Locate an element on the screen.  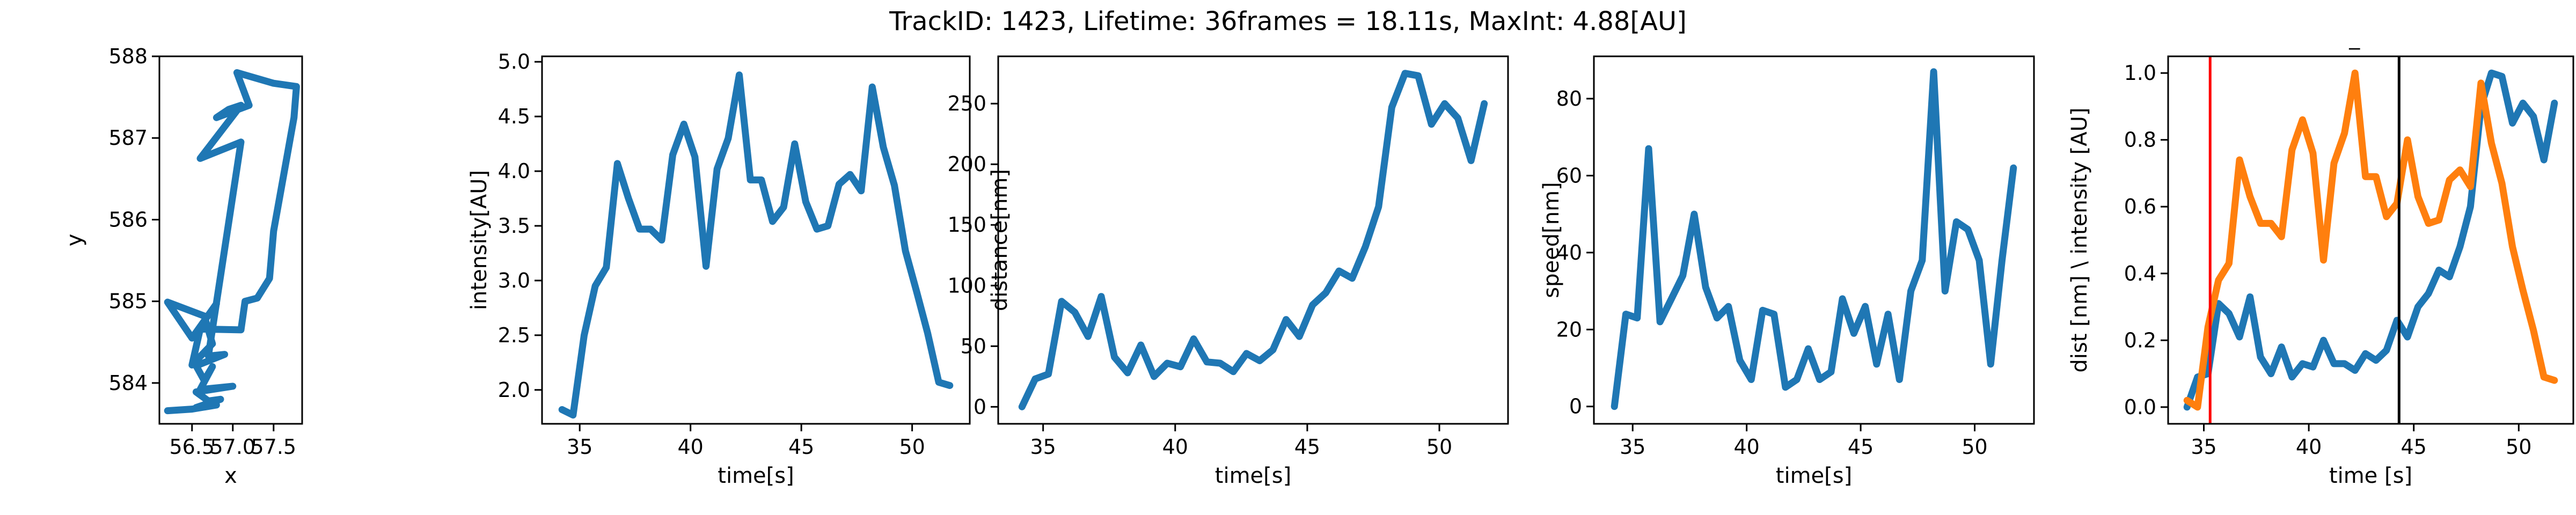
chart2-y-tick-label: 2.0 is located at coordinates (514, 390).